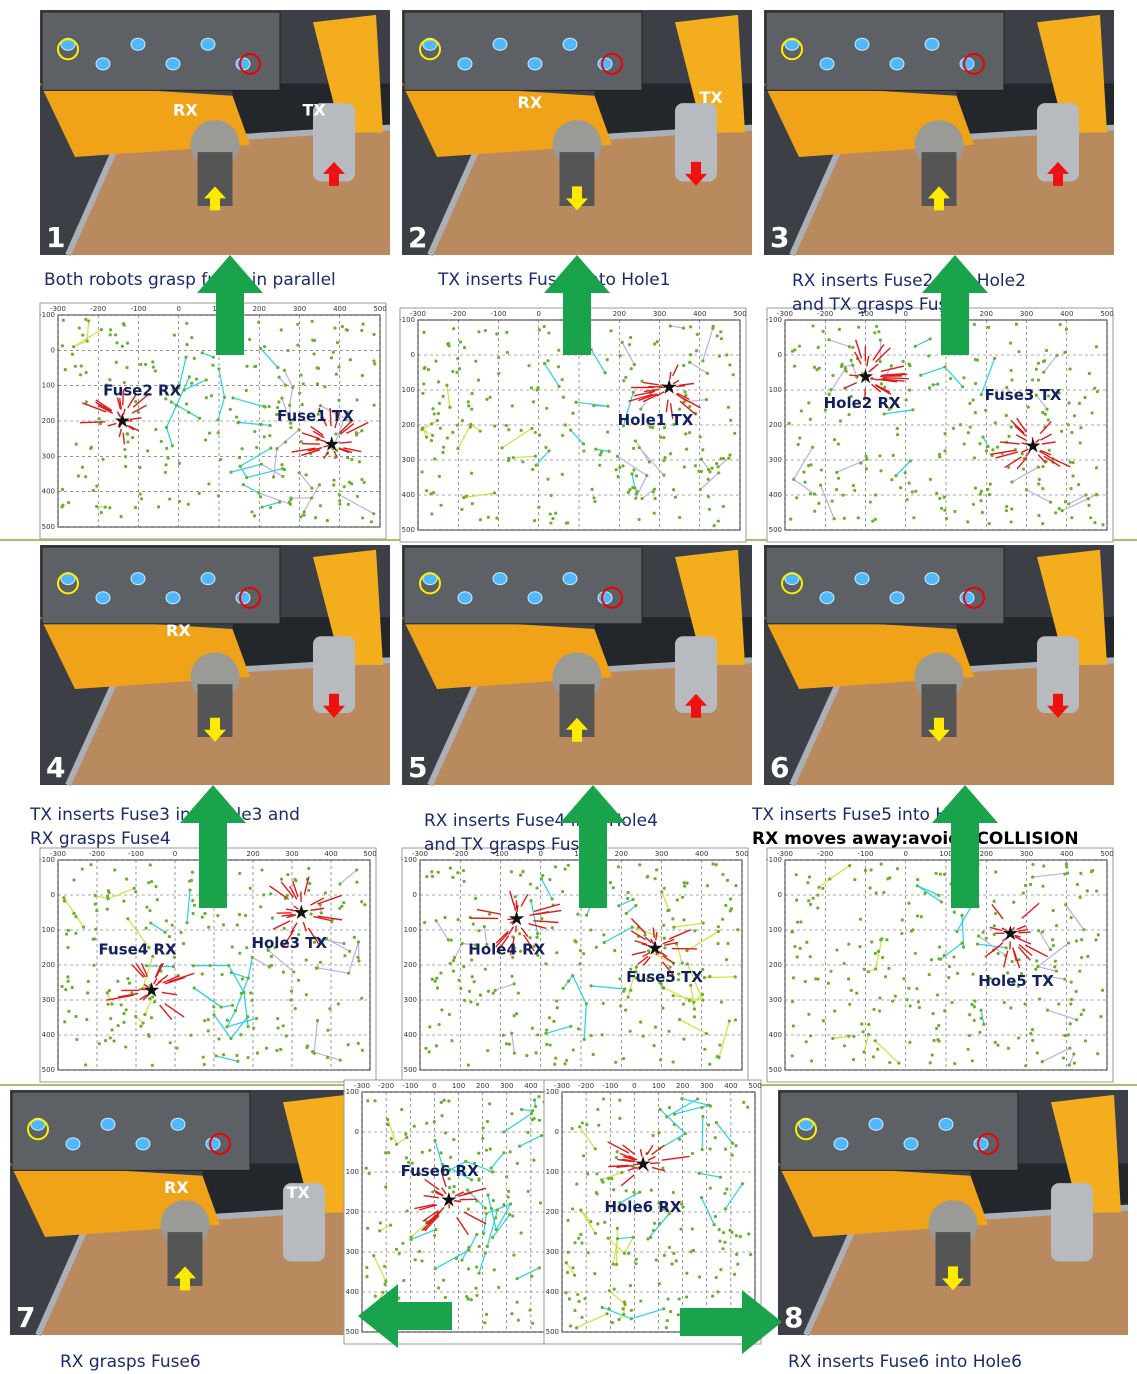  What do you see at coordinates (1058, 142) in the screenshot?
I see `gripper-right` at bounding box center [1058, 142].